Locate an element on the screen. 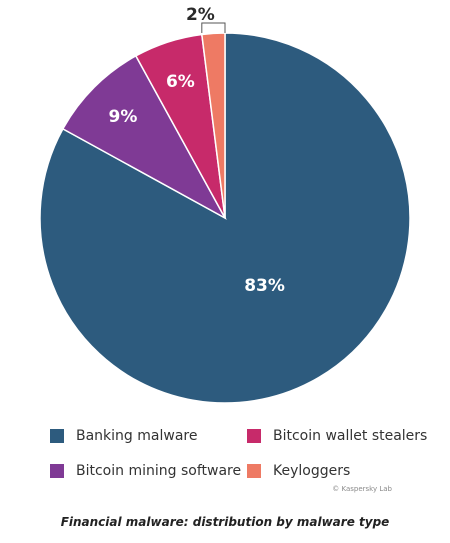  pie-slice-bitcoin-mining-software is located at coordinates (144, 137).